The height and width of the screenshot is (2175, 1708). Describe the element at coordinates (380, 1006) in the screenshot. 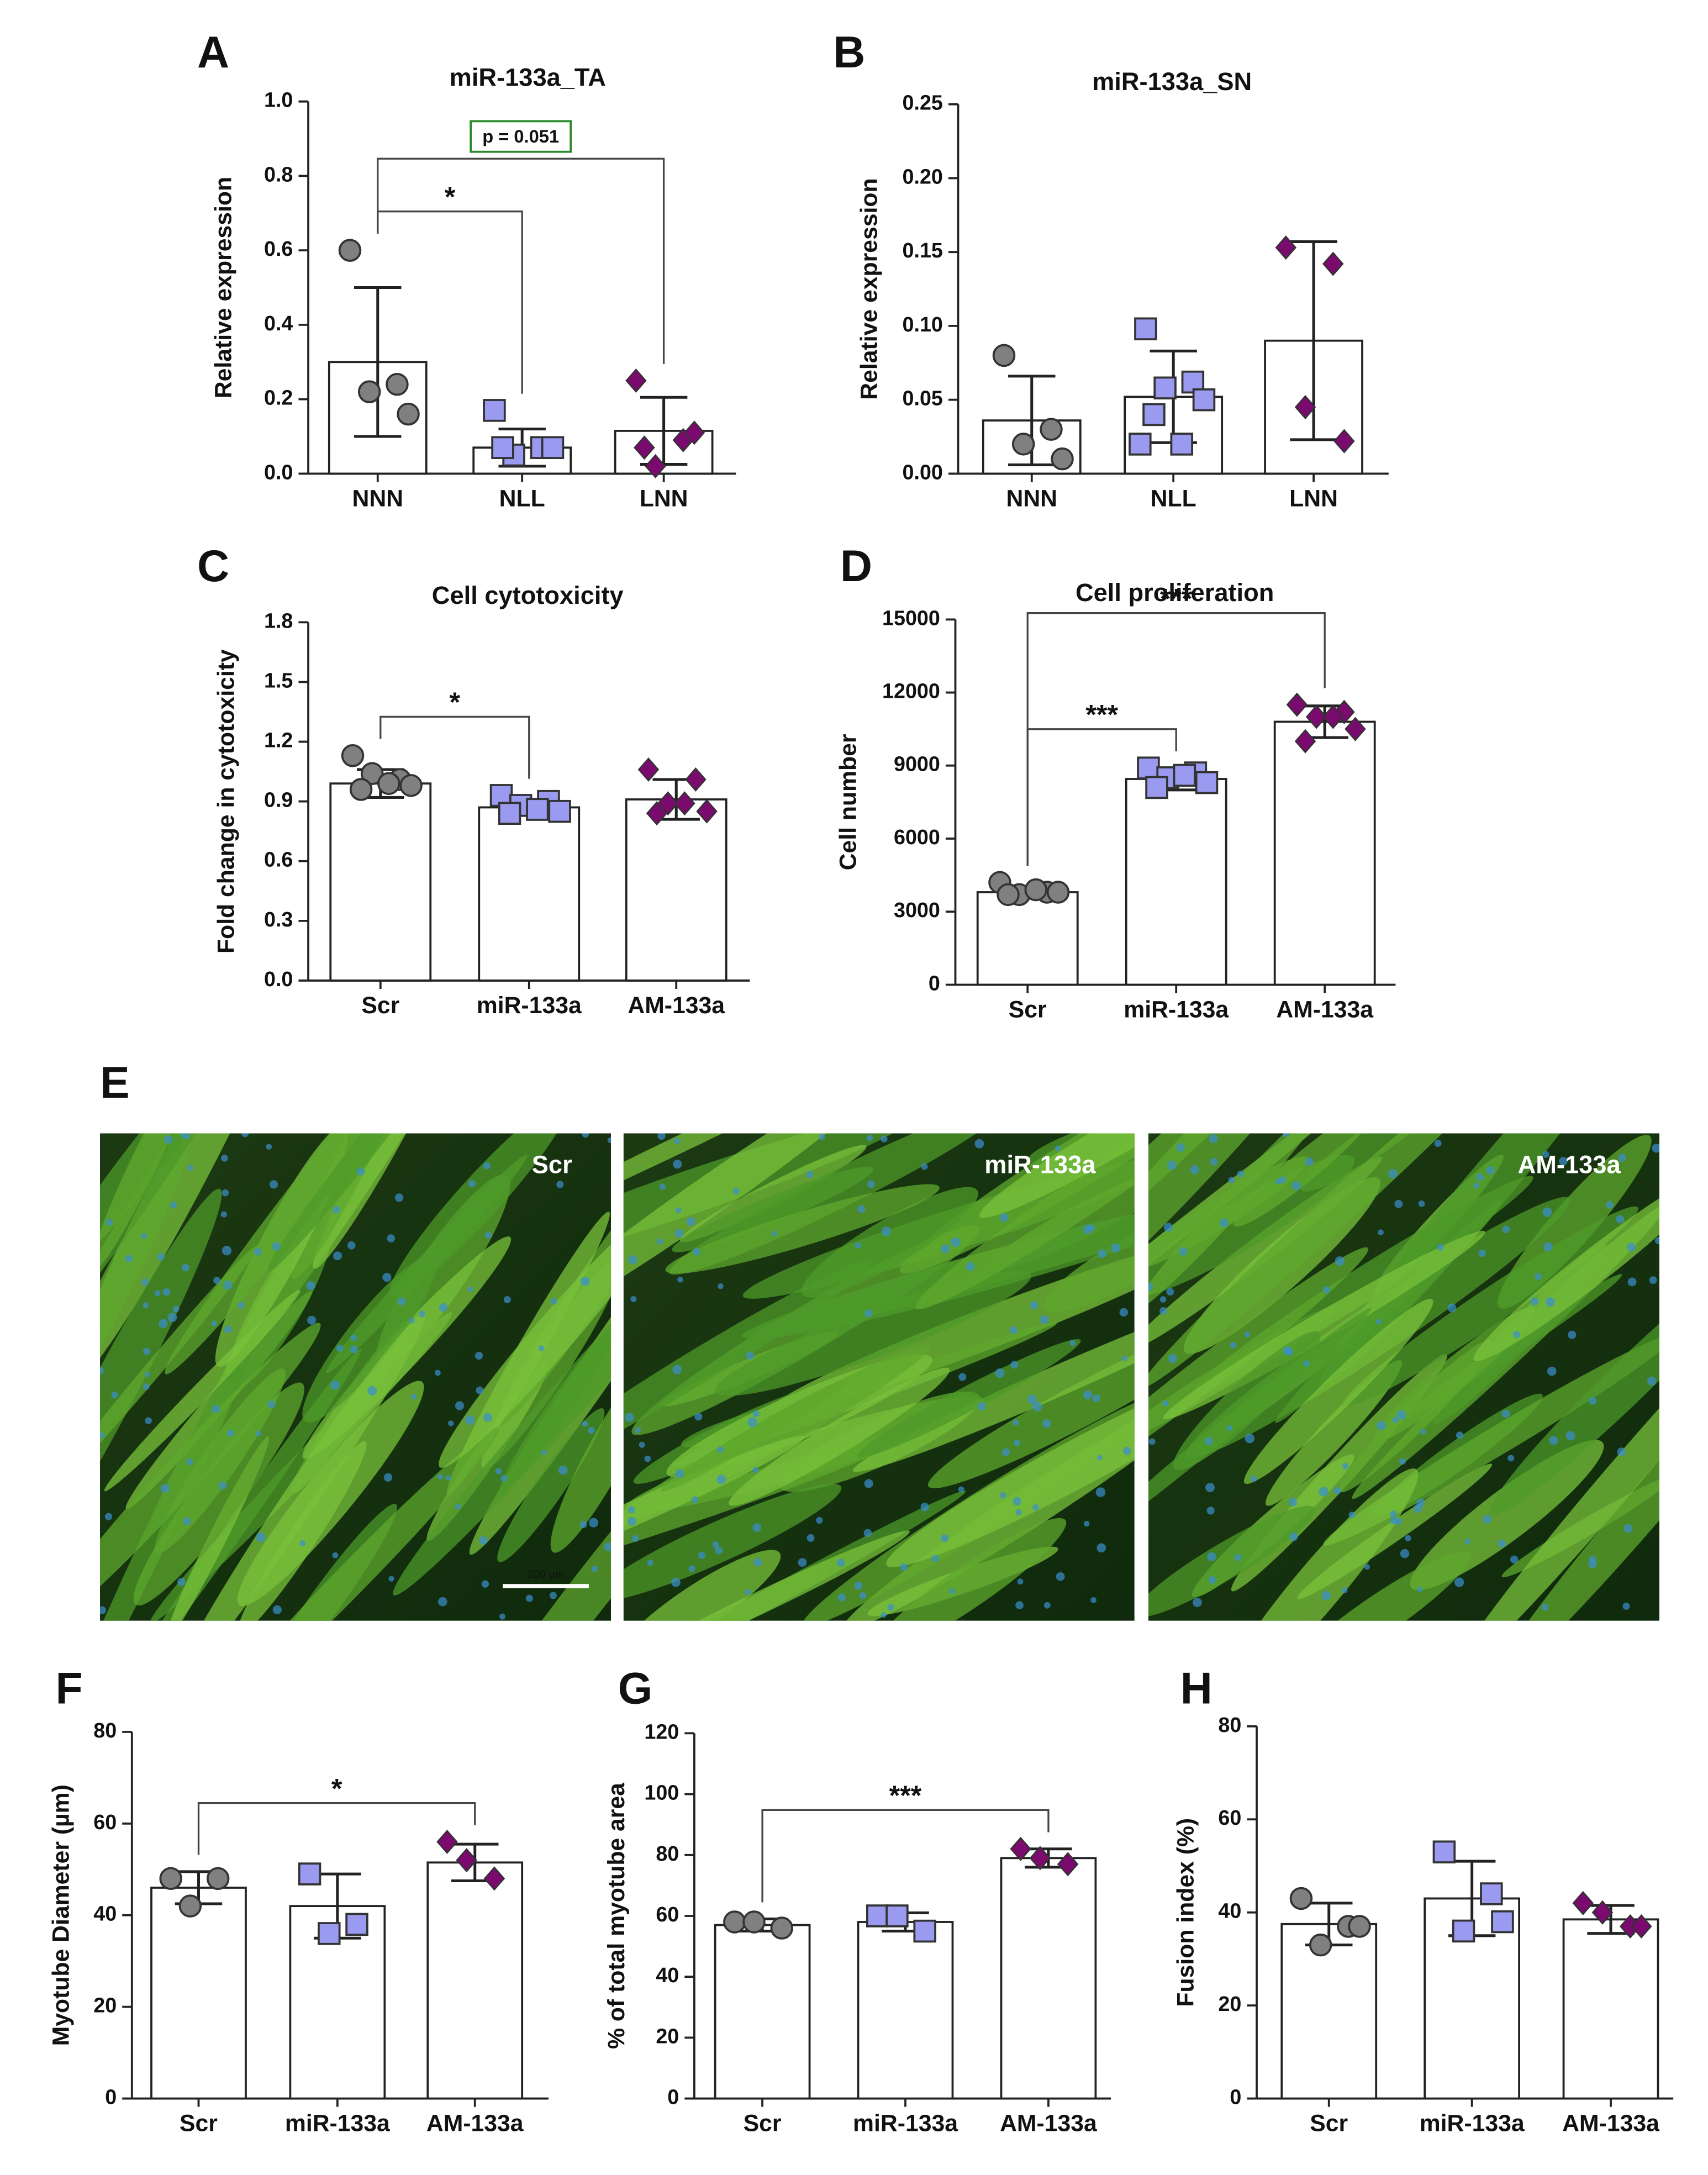

I see `x-tick-label: Scr` at that location.